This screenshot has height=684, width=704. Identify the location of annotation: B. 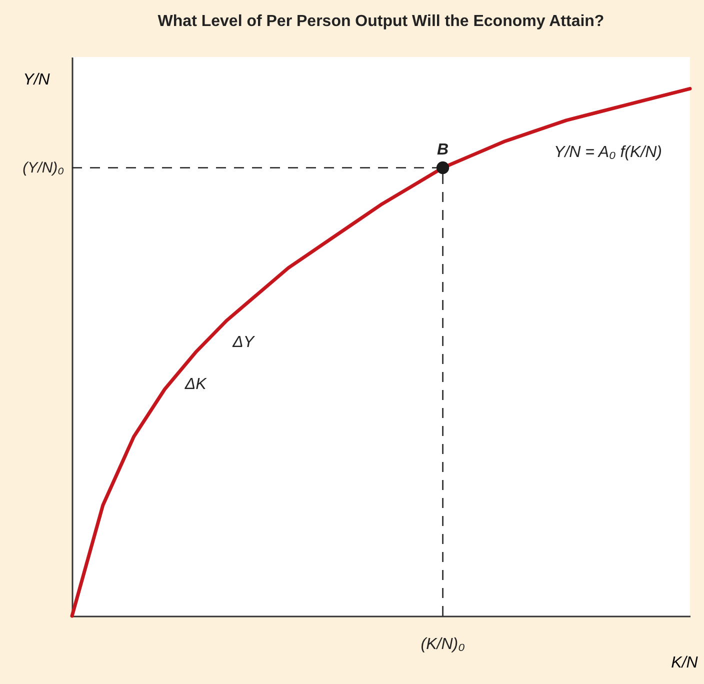
(443, 150).